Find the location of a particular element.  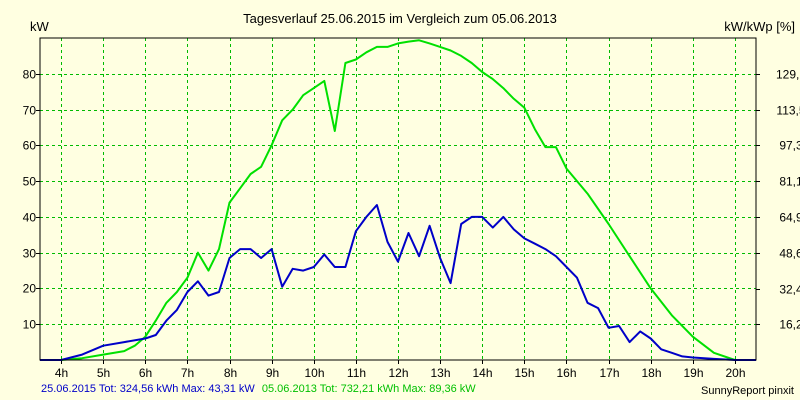

x-tick-label: 11h is located at coordinates (356, 373).